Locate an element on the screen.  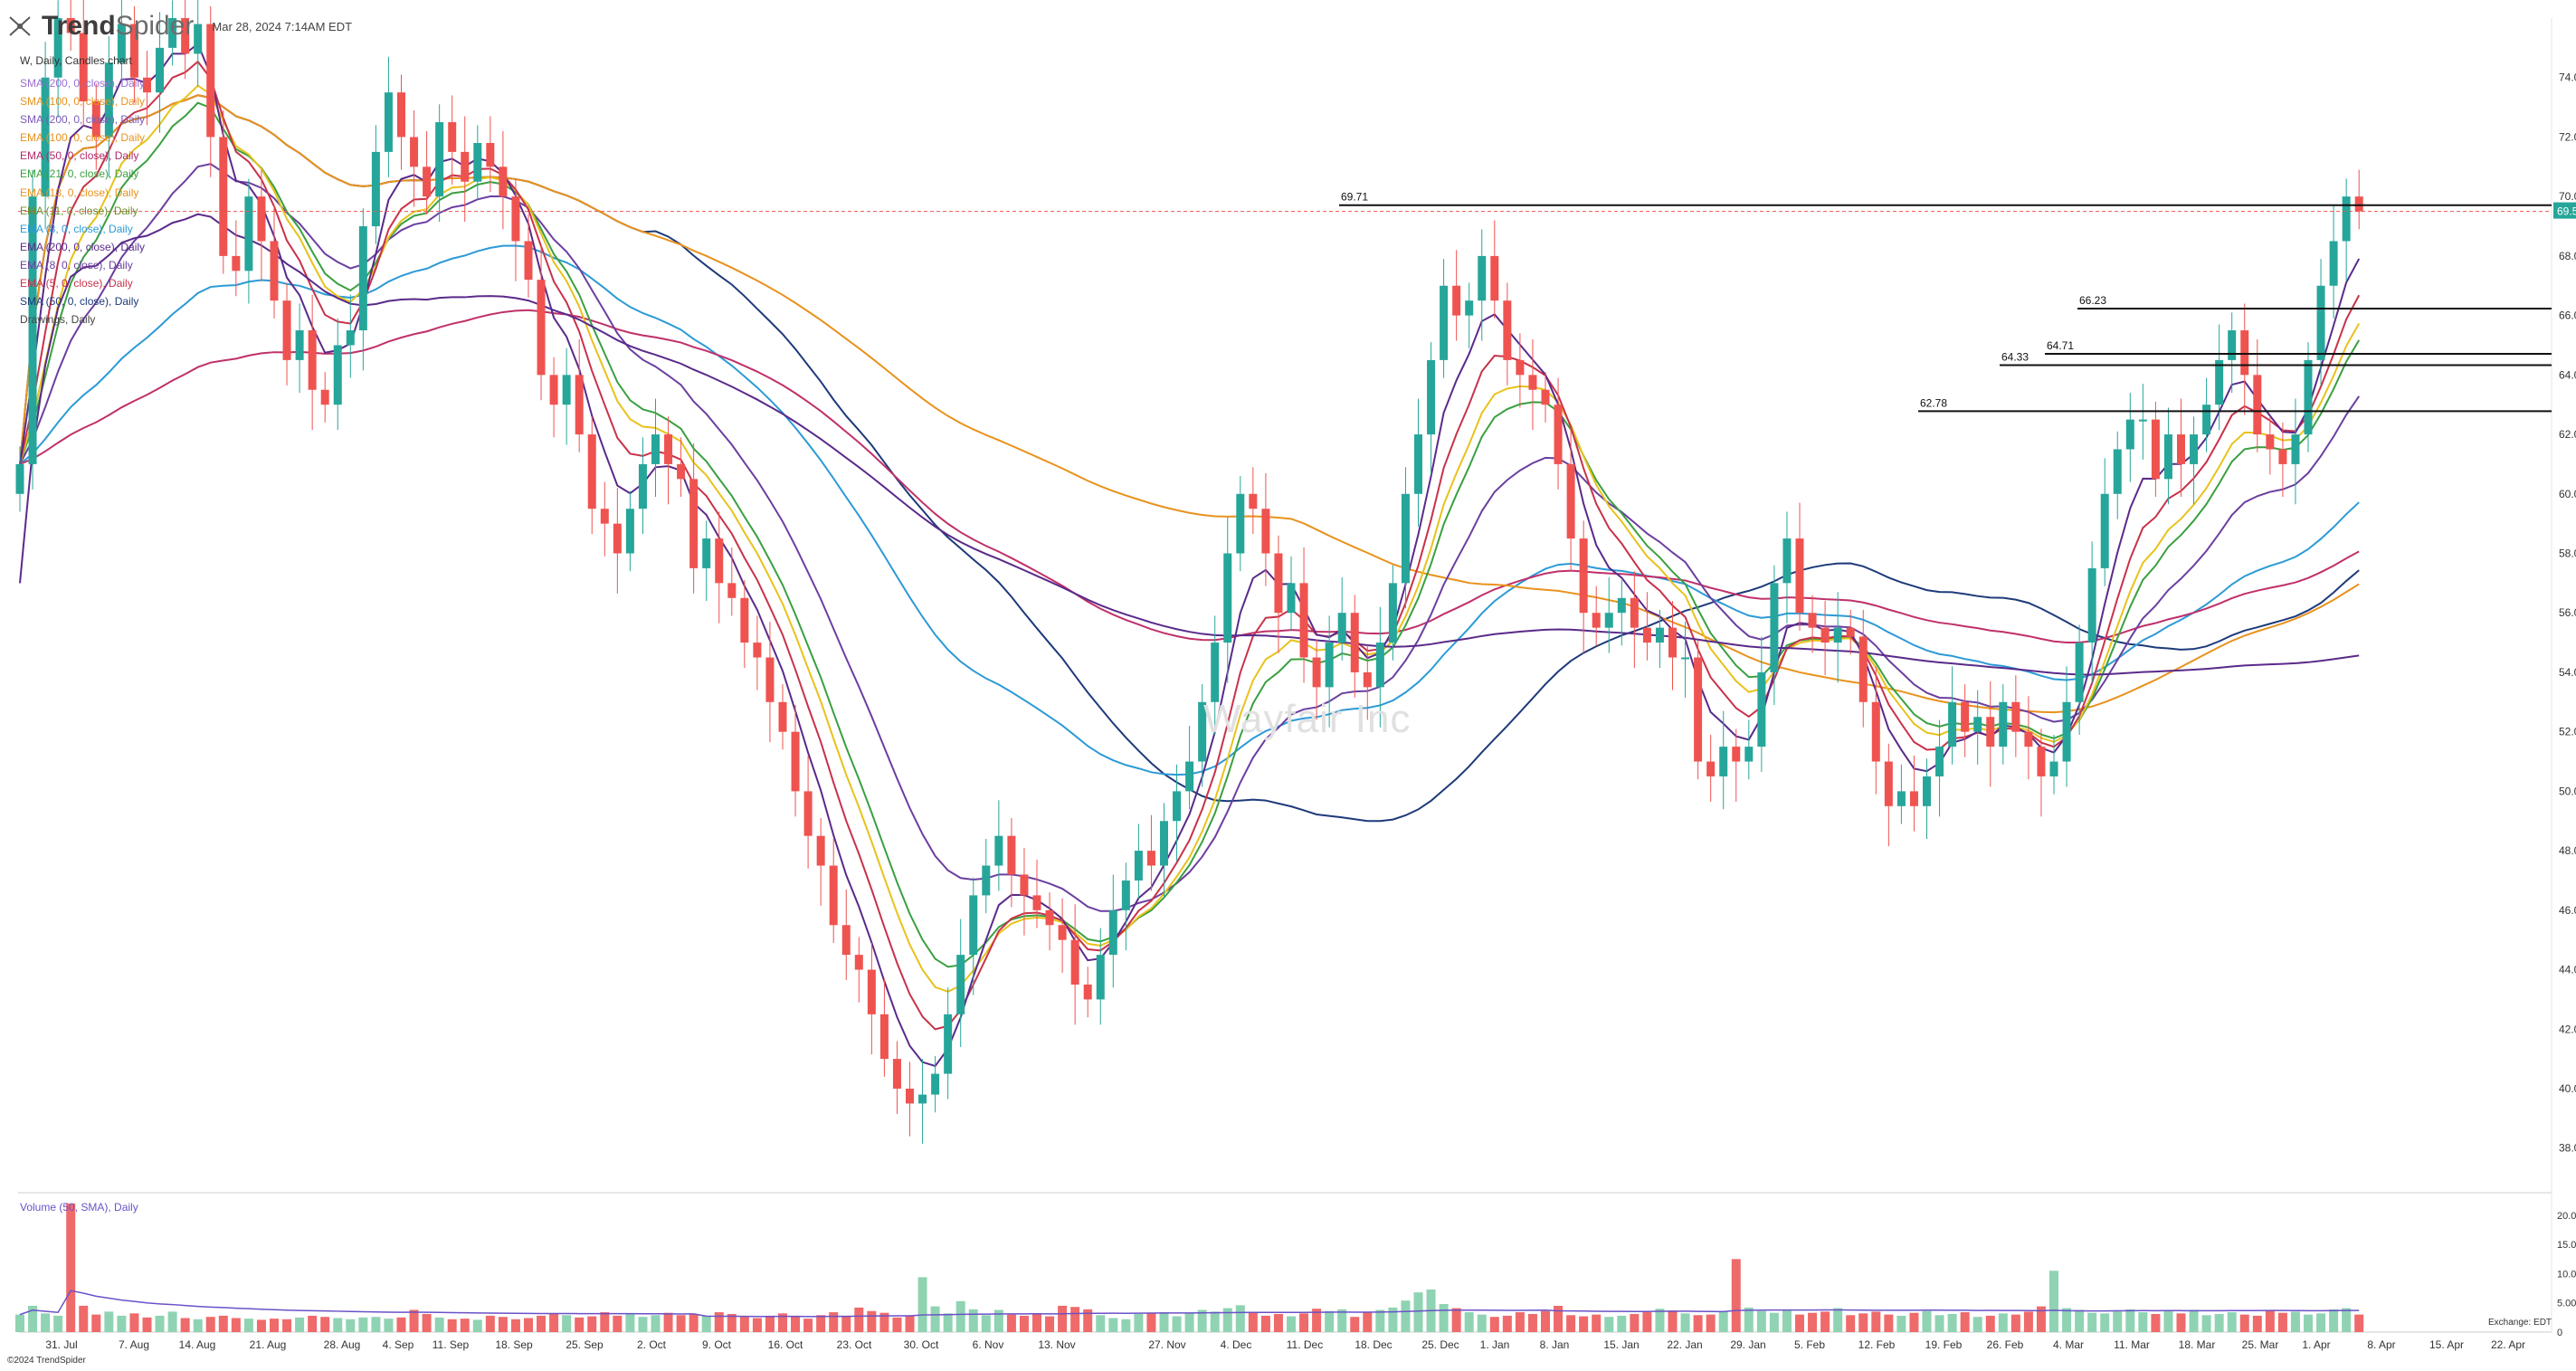
level-label: 64.71 is located at coordinates (2061, 345).